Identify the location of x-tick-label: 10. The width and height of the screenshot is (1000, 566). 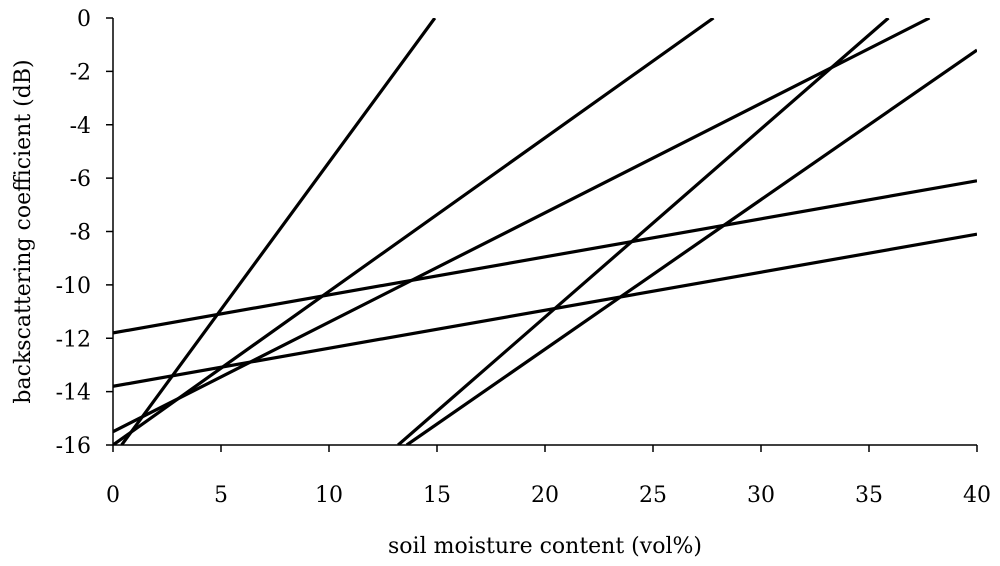
(329, 495).